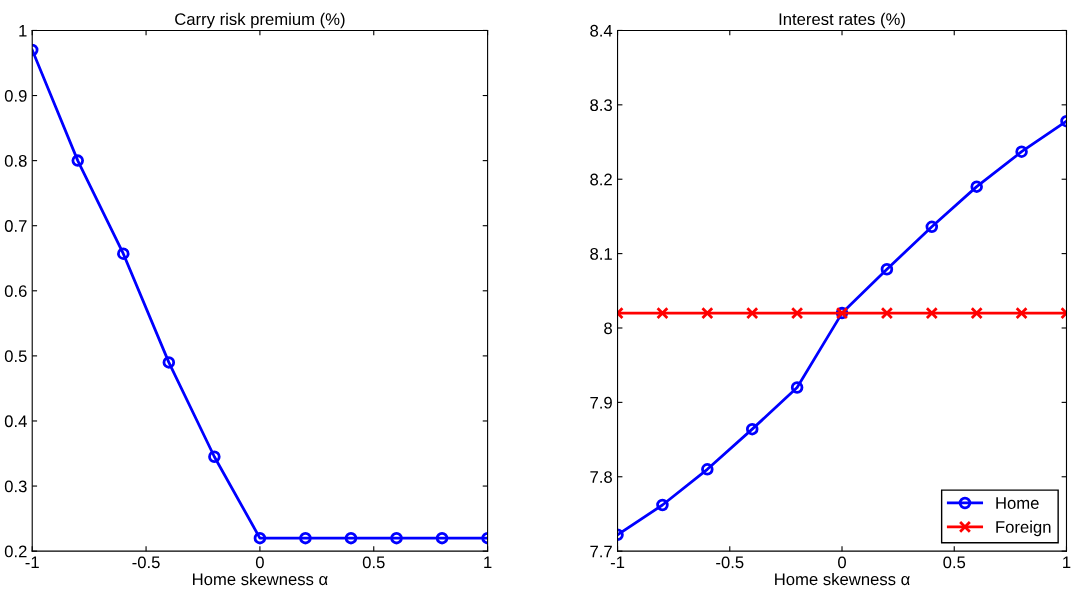 This screenshot has height=609, width=1074. What do you see at coordinates (601, 179) in the screenshot?
I see `y-tick-label: 8.2` at bounding box center [601, 179].